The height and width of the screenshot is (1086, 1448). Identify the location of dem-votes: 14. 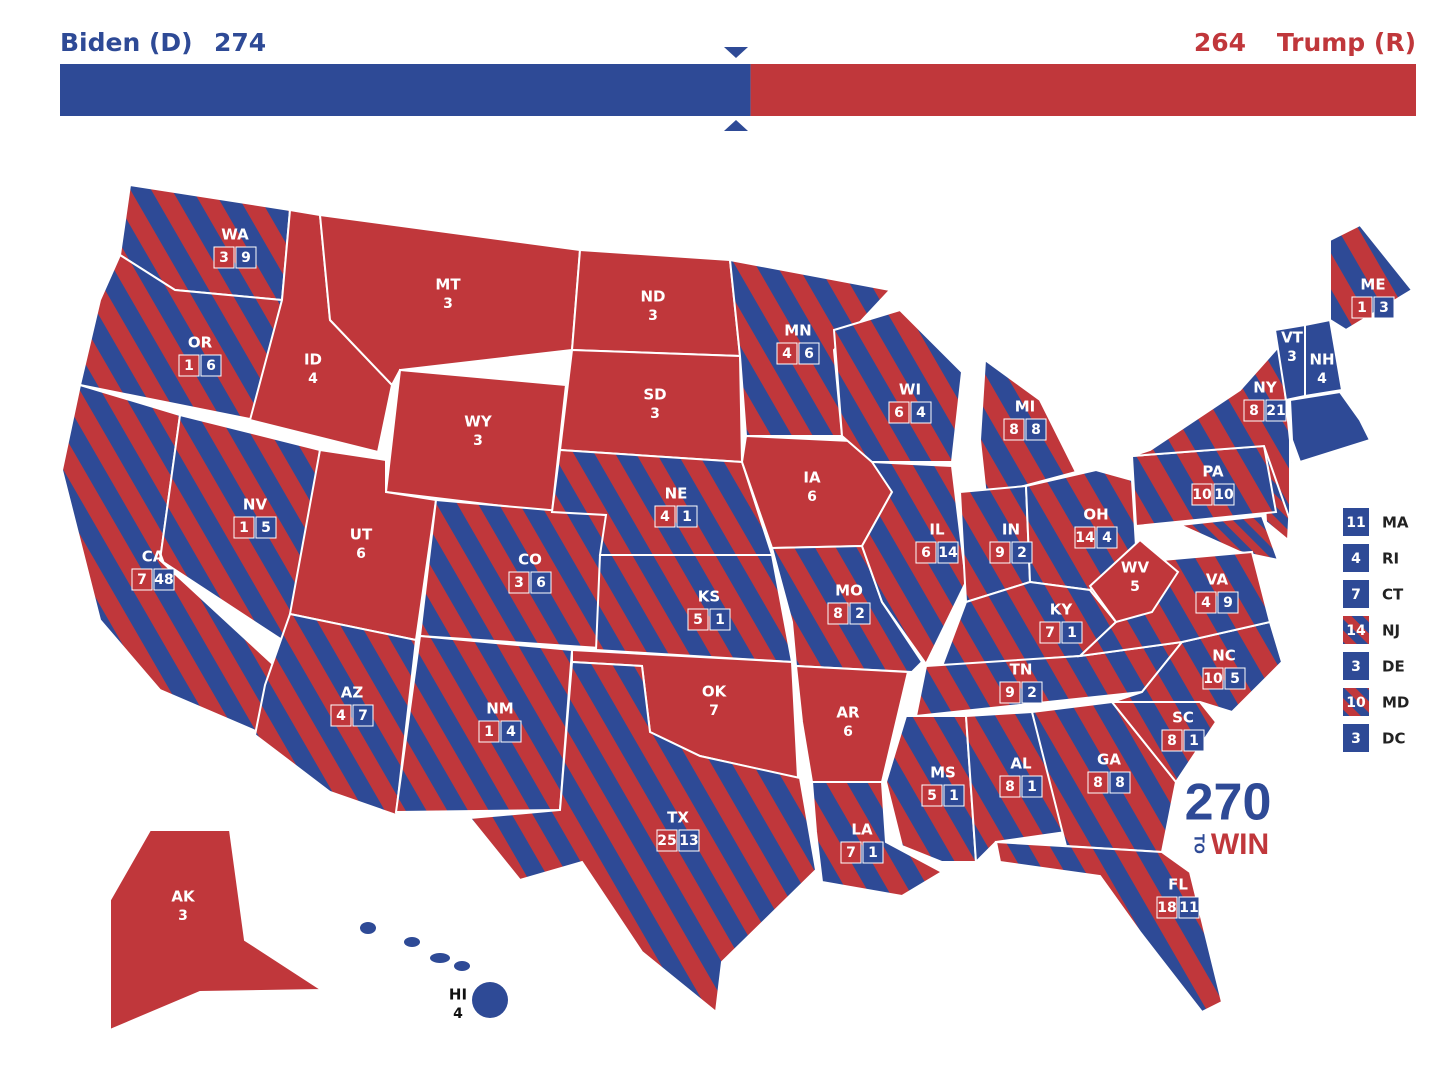
(948, 553).